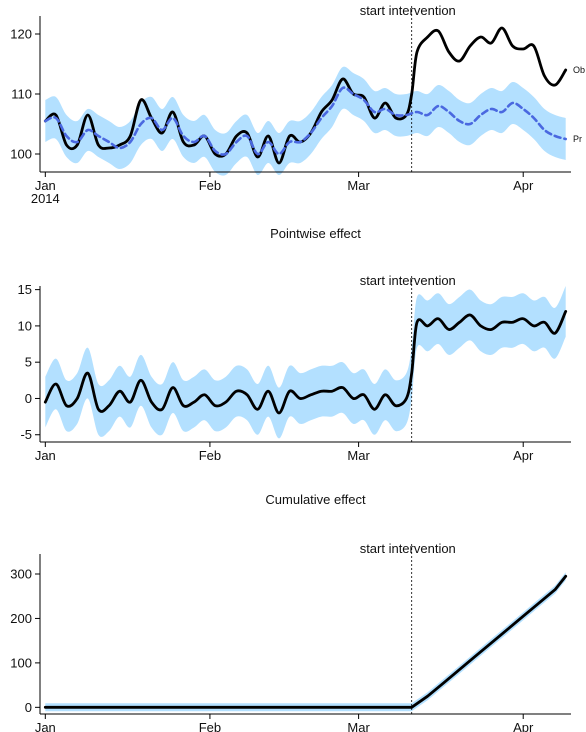 This screenshot has height=732, width=586. I want to click on panel-title: Cumulative effect, so click(315, 499).